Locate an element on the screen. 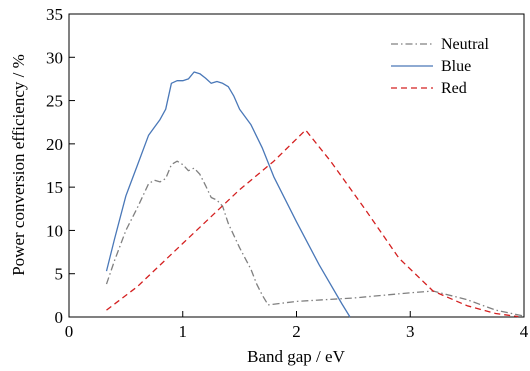 The width and height of the screenshot is (530, 371). legend-label-red: Red is located at coordinates (454, 88).